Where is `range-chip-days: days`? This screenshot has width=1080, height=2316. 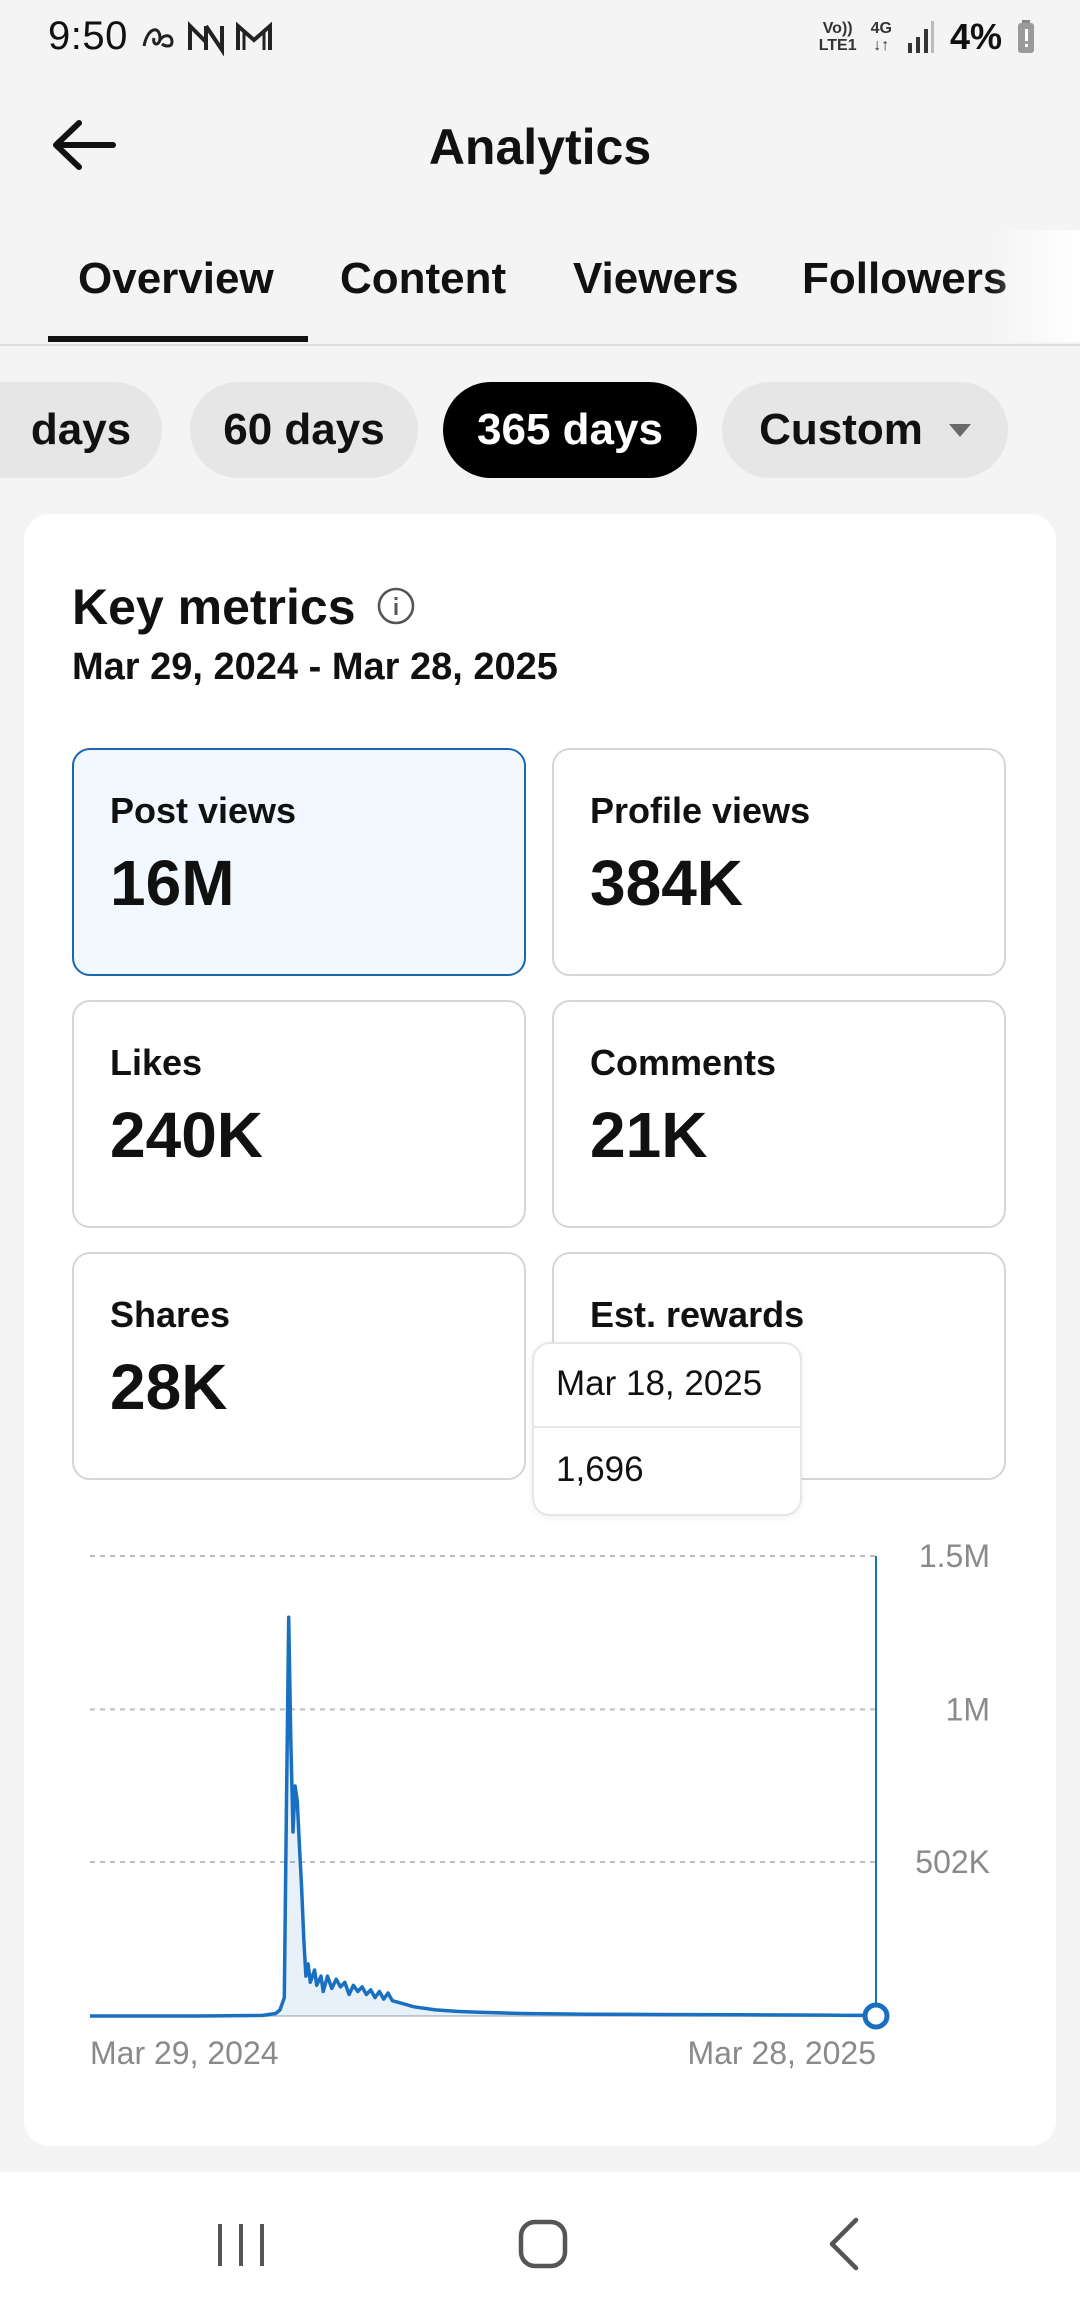
range-chip-days: days is located at coordinates (81, 430).